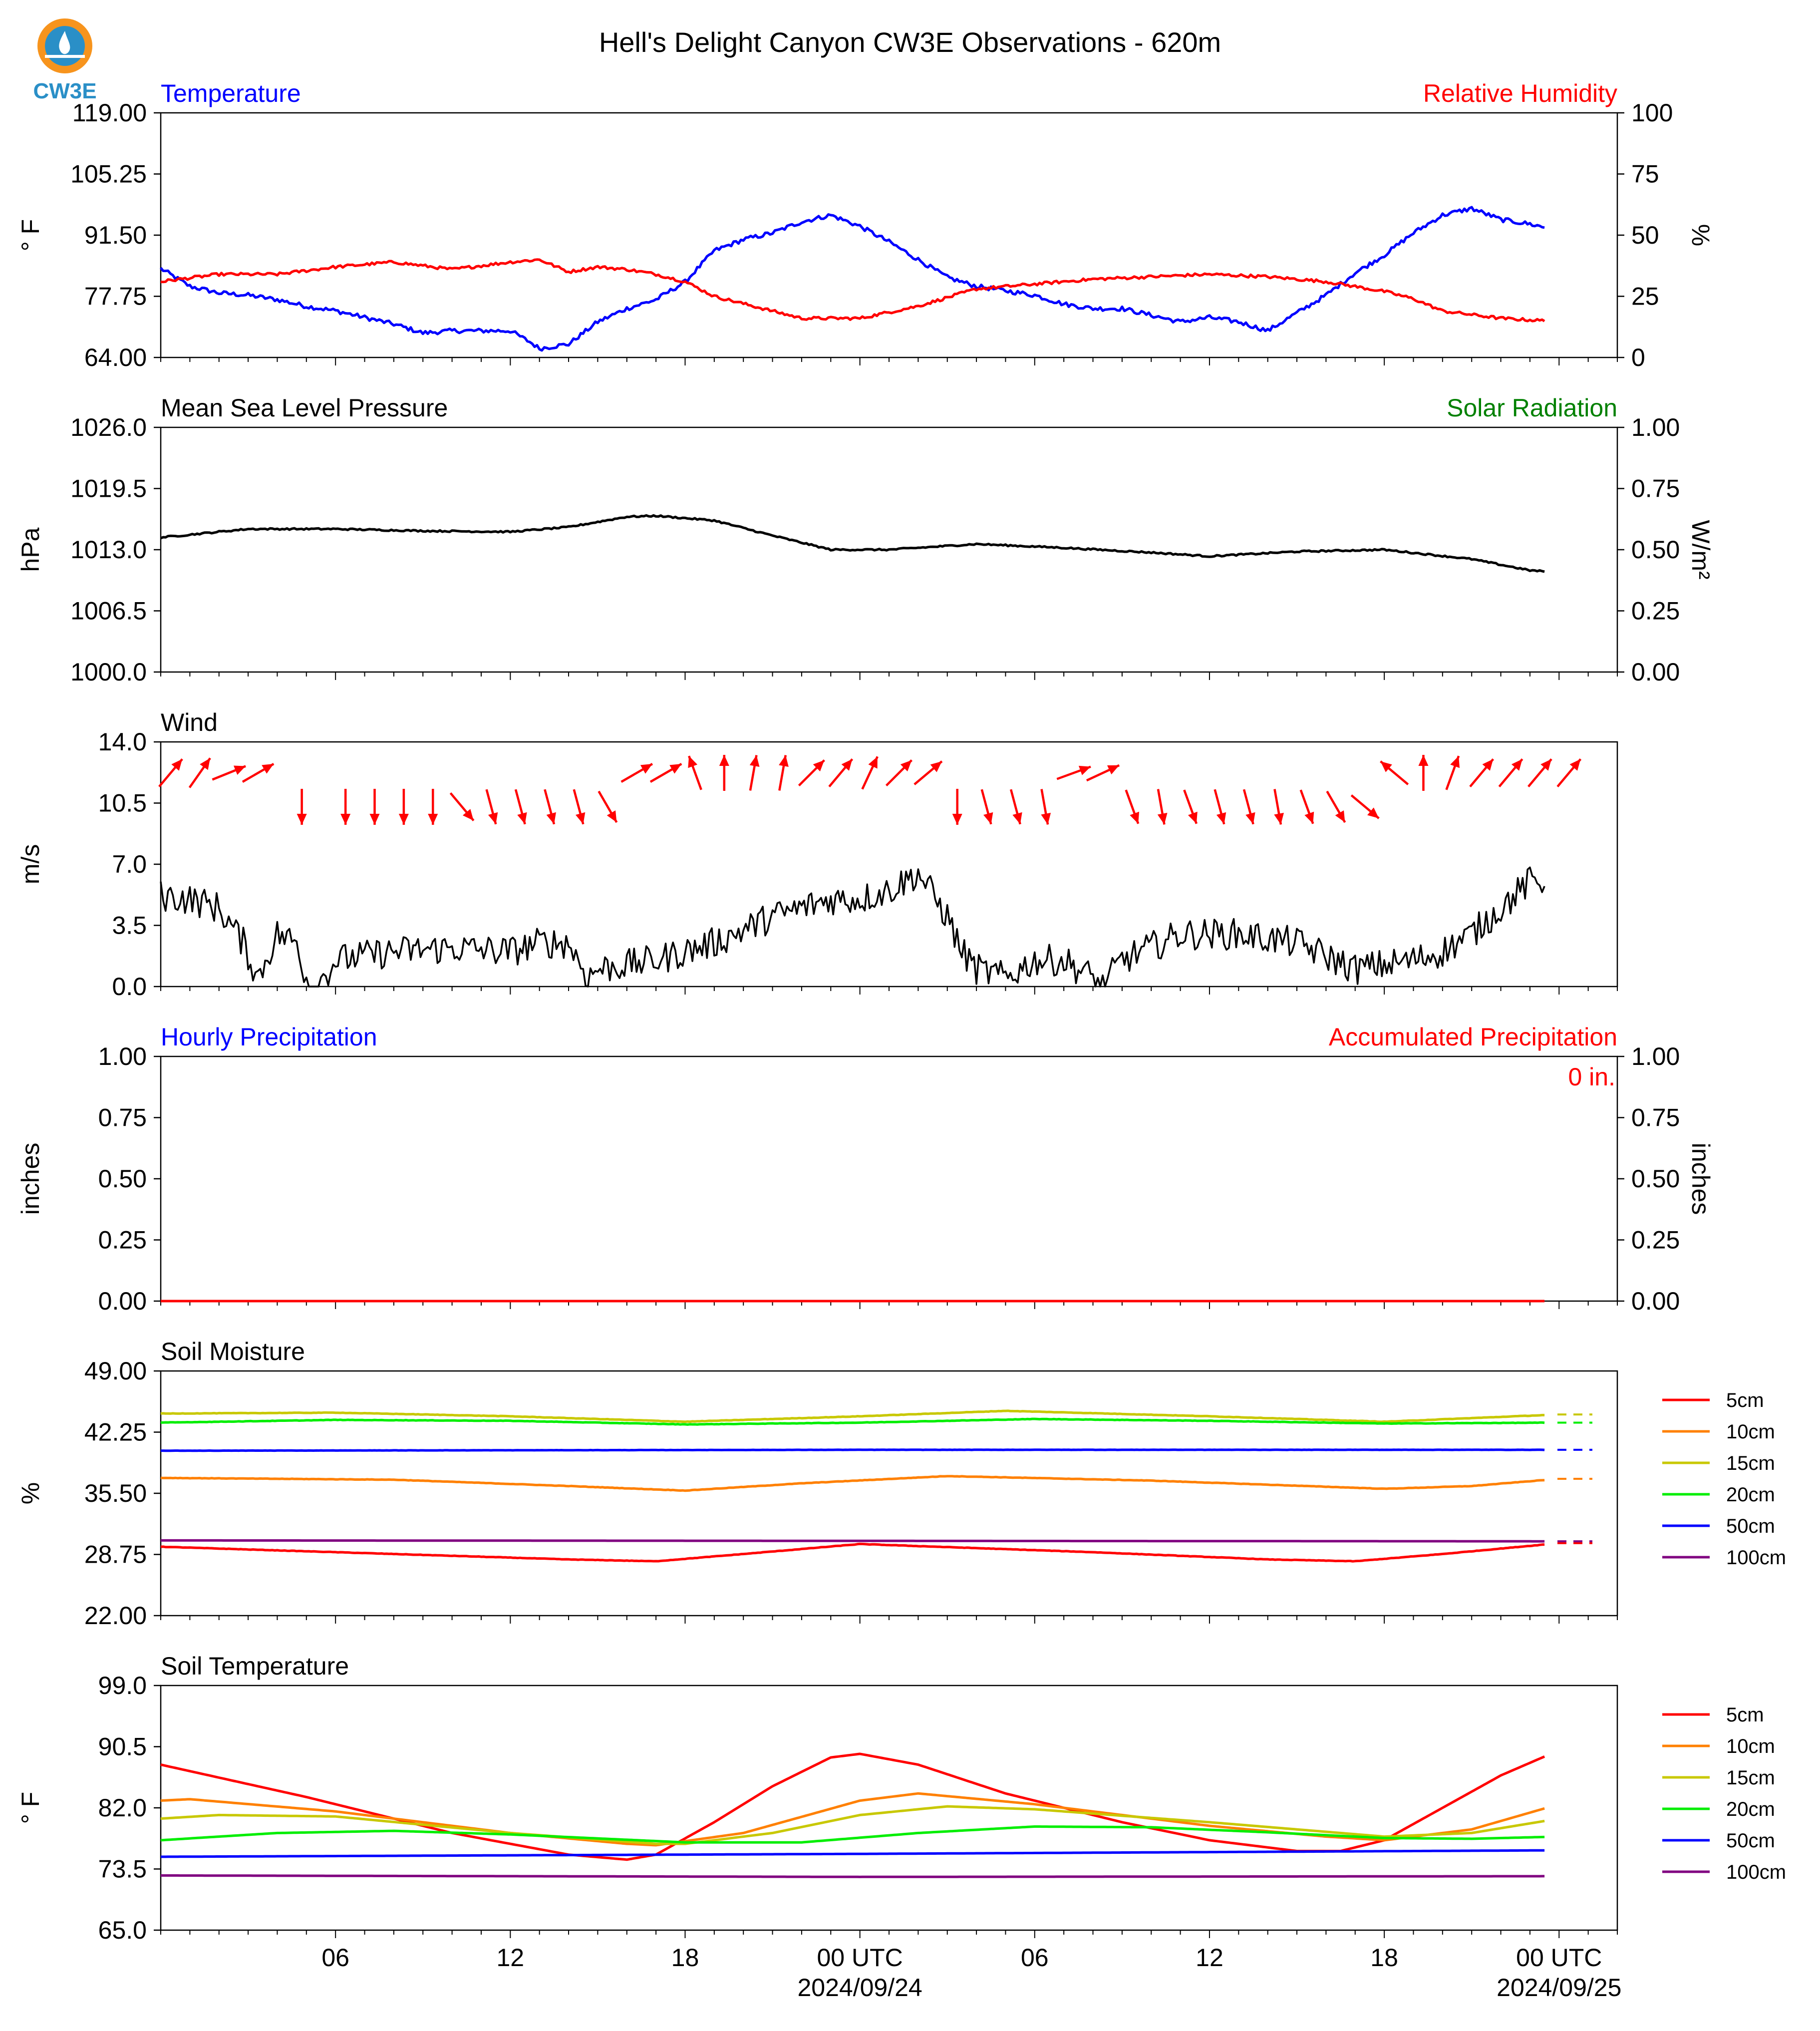  I want to click on series-wind-speed, so click(852, 927).